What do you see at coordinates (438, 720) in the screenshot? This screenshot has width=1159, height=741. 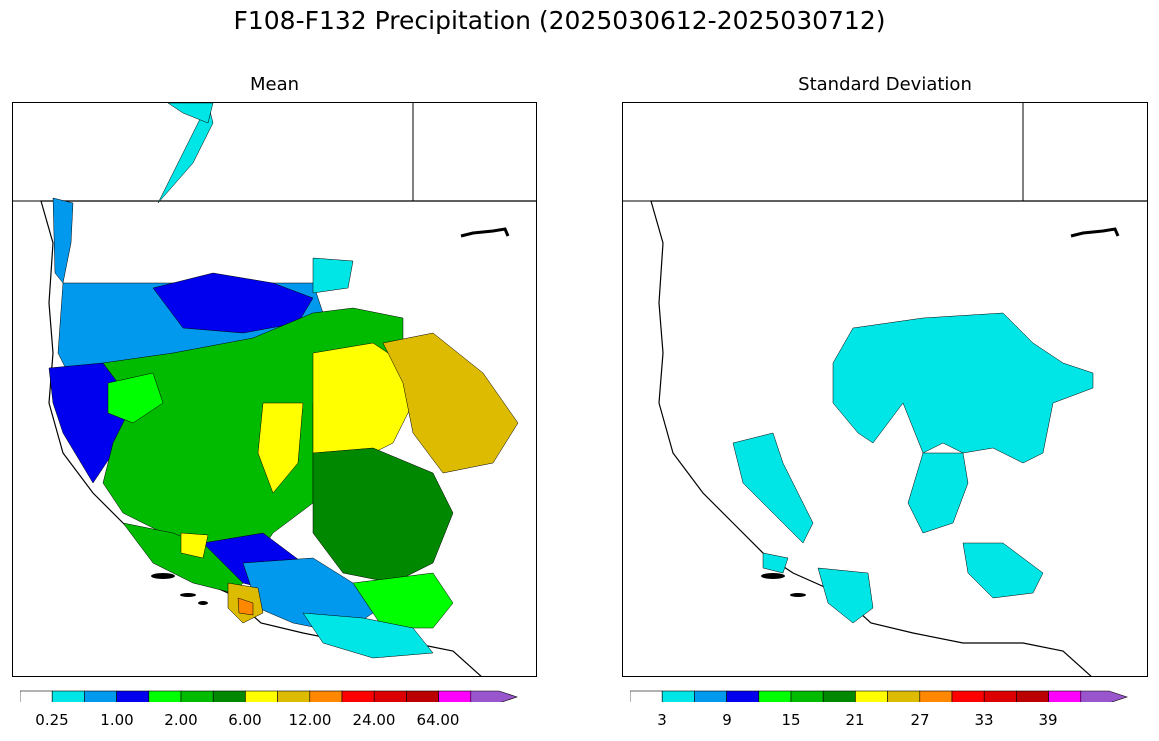 I see `mean-colorbar-label: 64.00` at bounding box center [438, 720].